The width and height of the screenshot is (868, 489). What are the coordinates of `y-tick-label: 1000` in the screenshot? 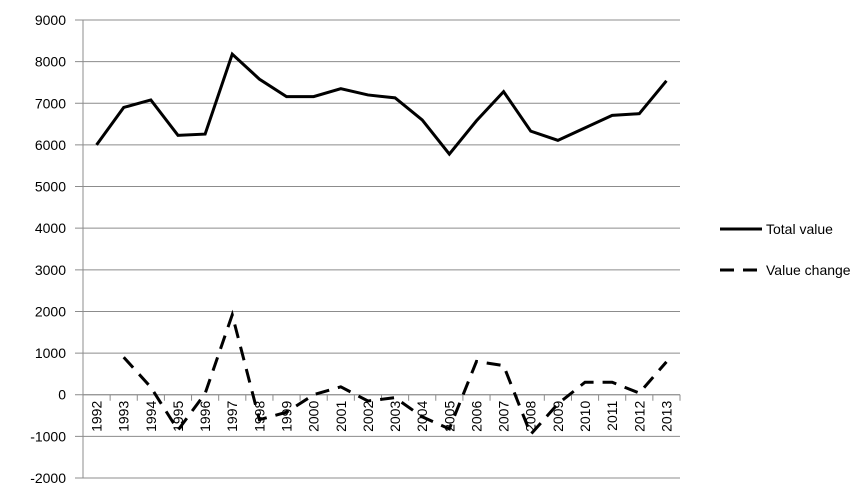 It's located at (50, 353).